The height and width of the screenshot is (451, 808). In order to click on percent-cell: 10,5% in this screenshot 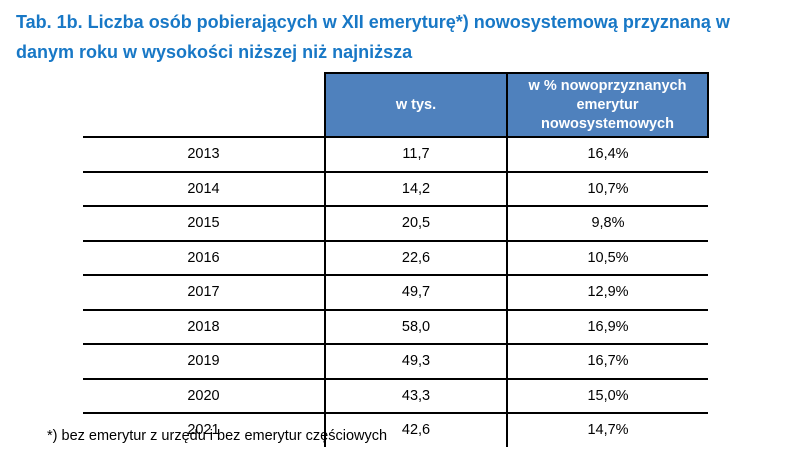, I will do `click(607, 257)`.